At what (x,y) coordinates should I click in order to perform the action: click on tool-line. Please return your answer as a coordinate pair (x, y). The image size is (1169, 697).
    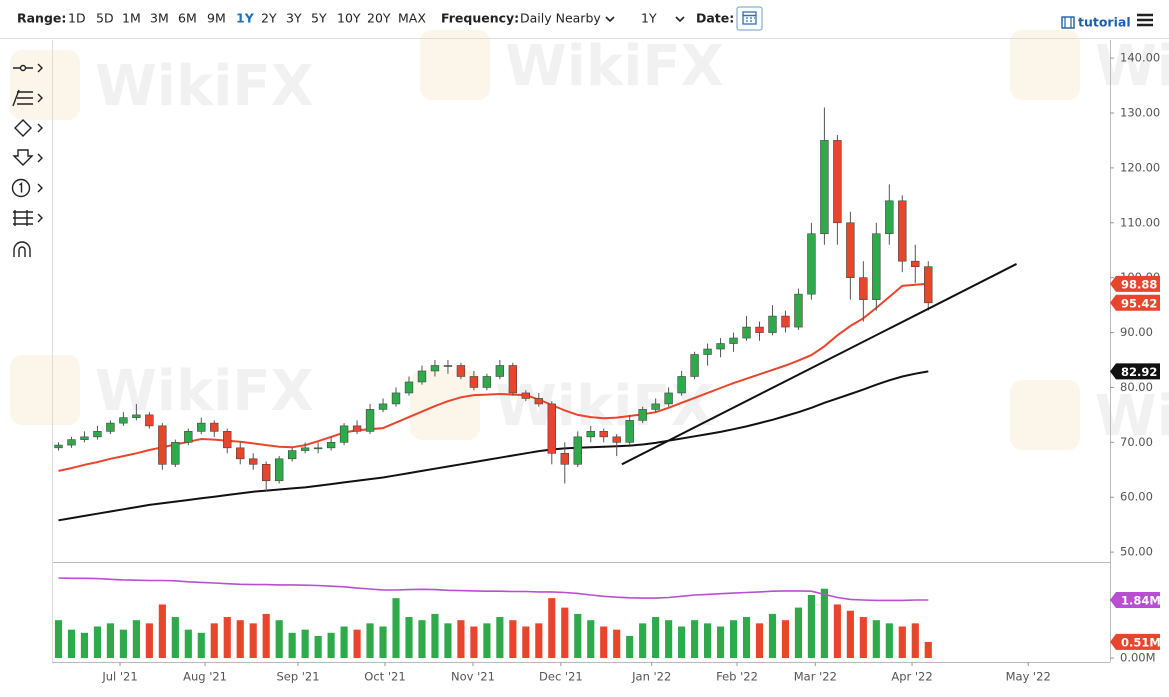
    Looking at the image, I should click on (28, 68).